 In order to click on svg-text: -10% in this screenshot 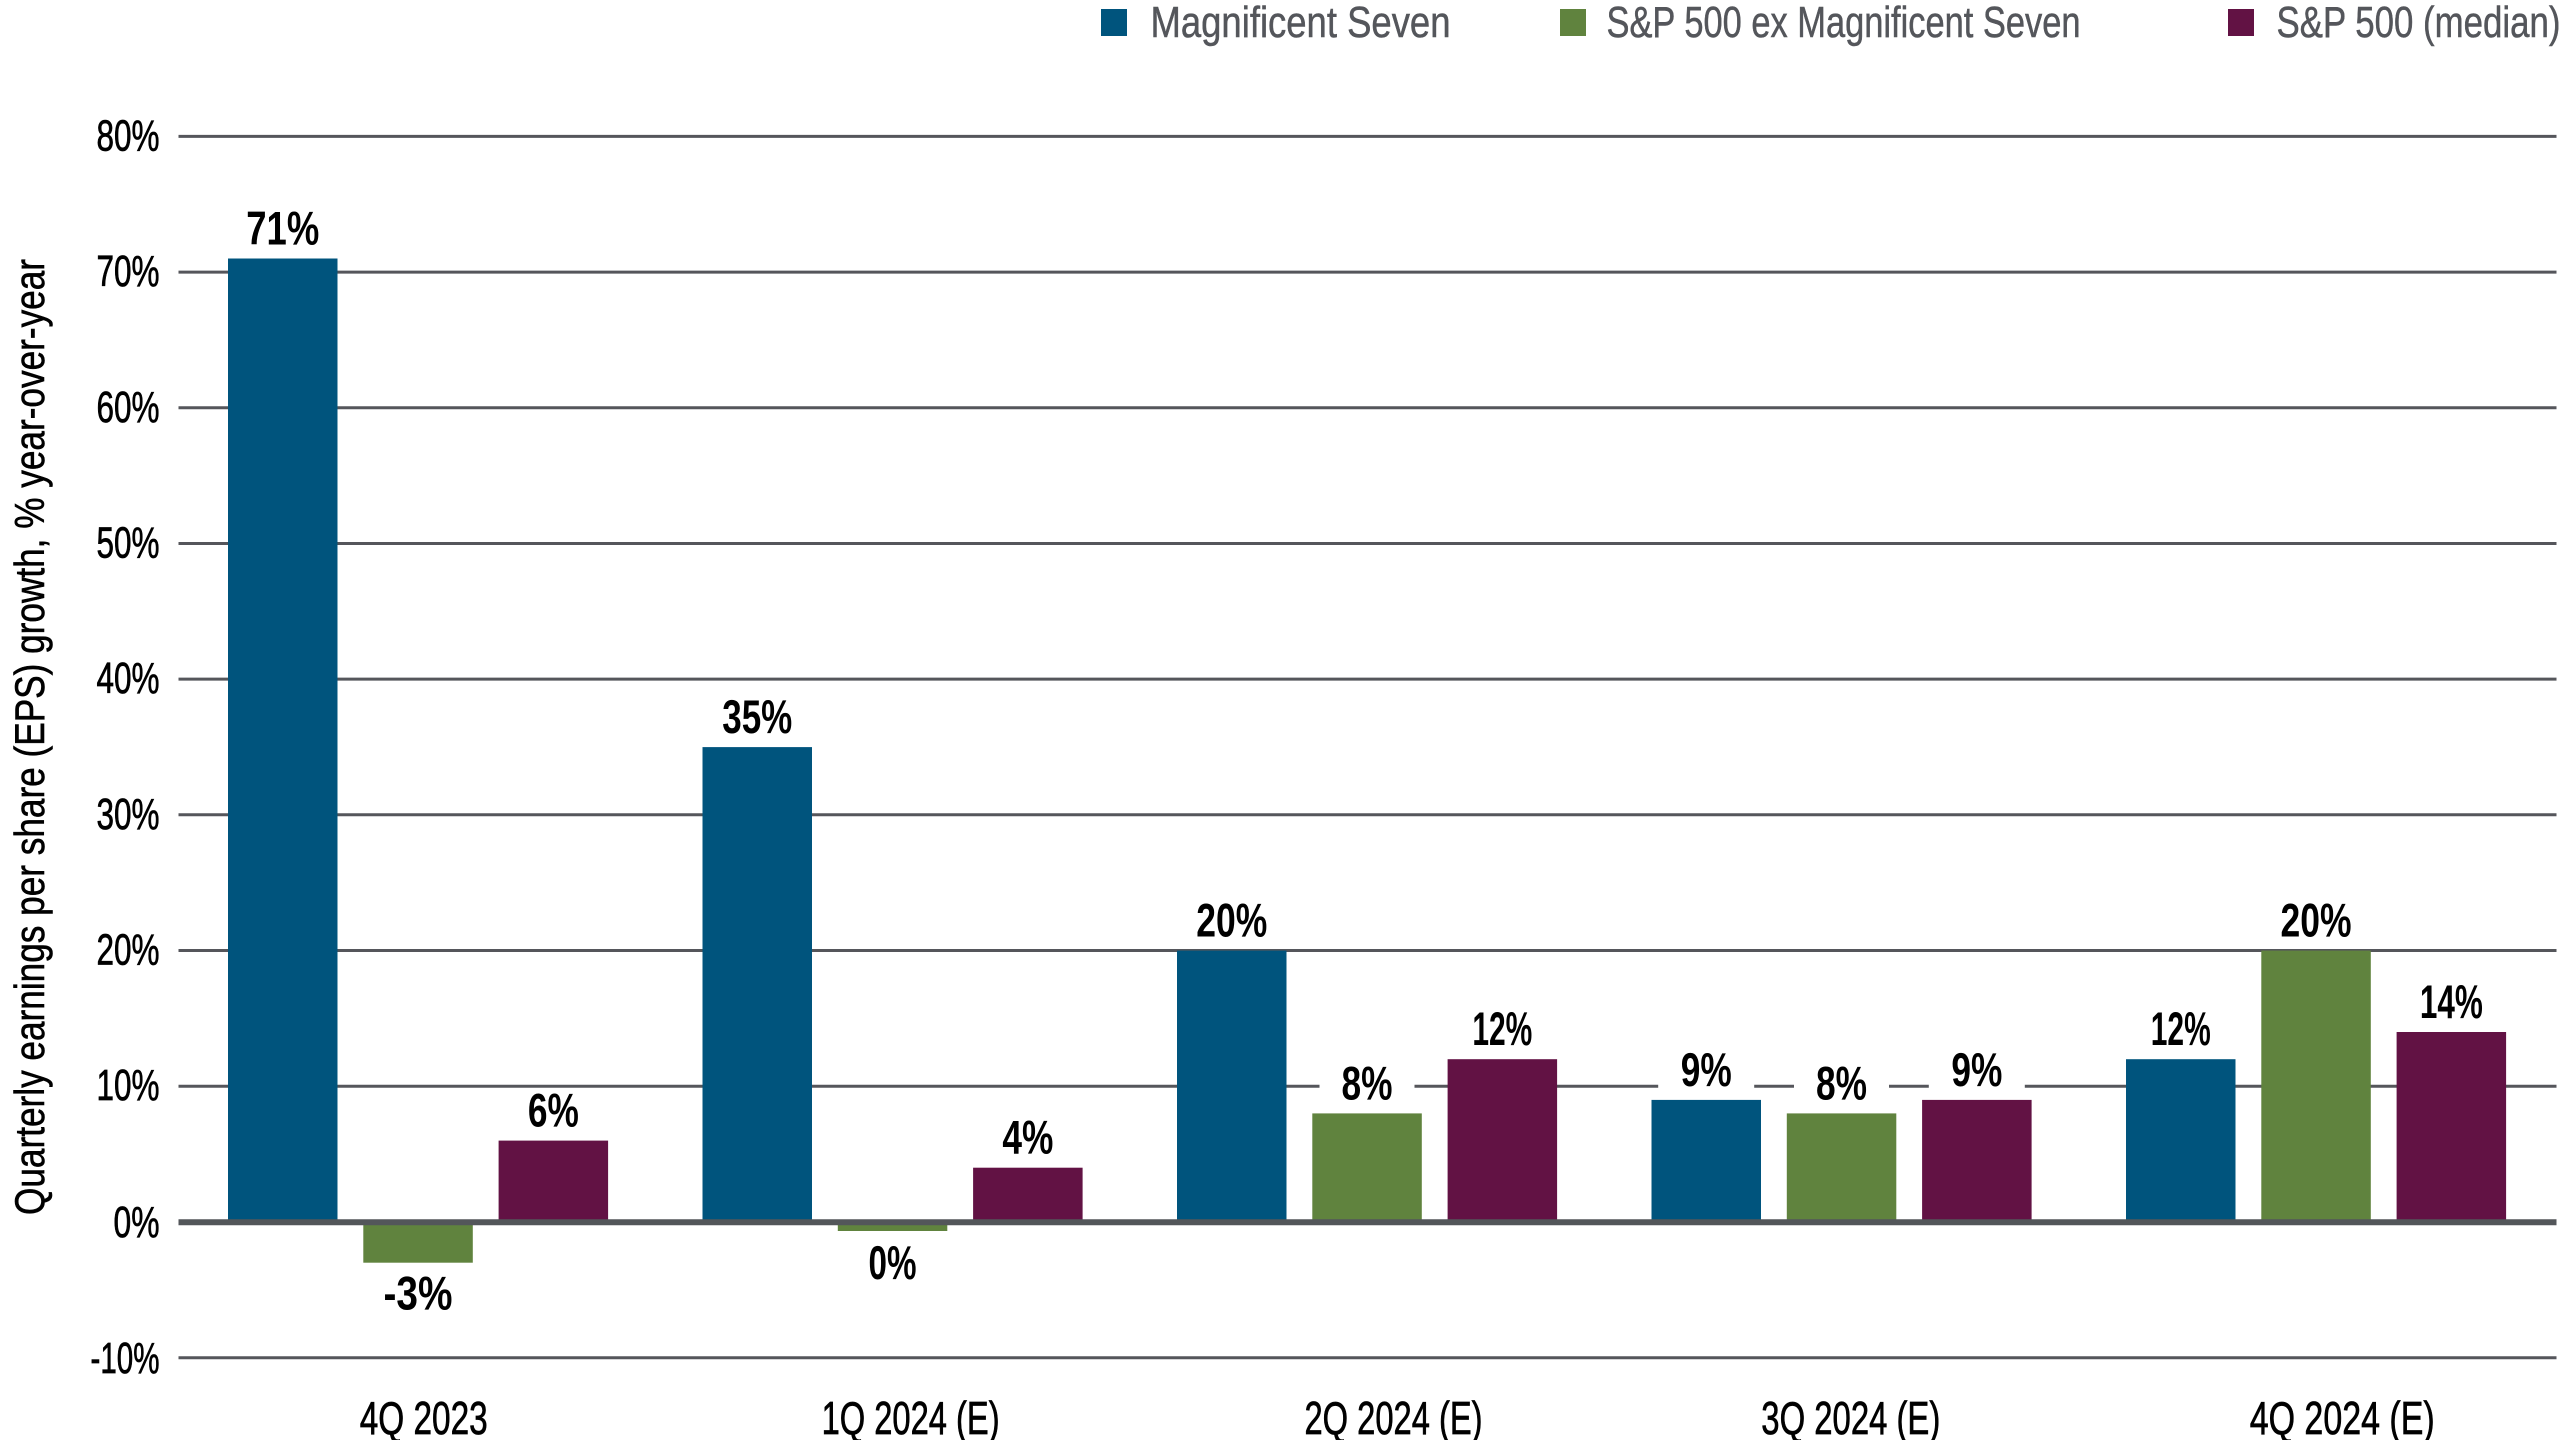, I will do `click(125, 1358)`.